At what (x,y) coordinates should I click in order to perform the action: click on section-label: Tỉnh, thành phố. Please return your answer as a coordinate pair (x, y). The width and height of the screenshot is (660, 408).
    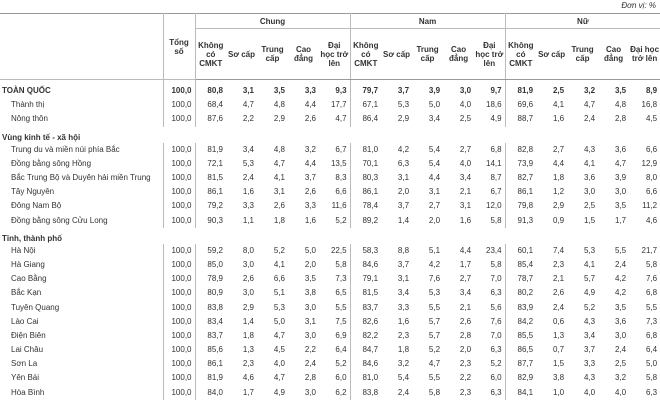
    Looking at the image, I should click on (32, 238).